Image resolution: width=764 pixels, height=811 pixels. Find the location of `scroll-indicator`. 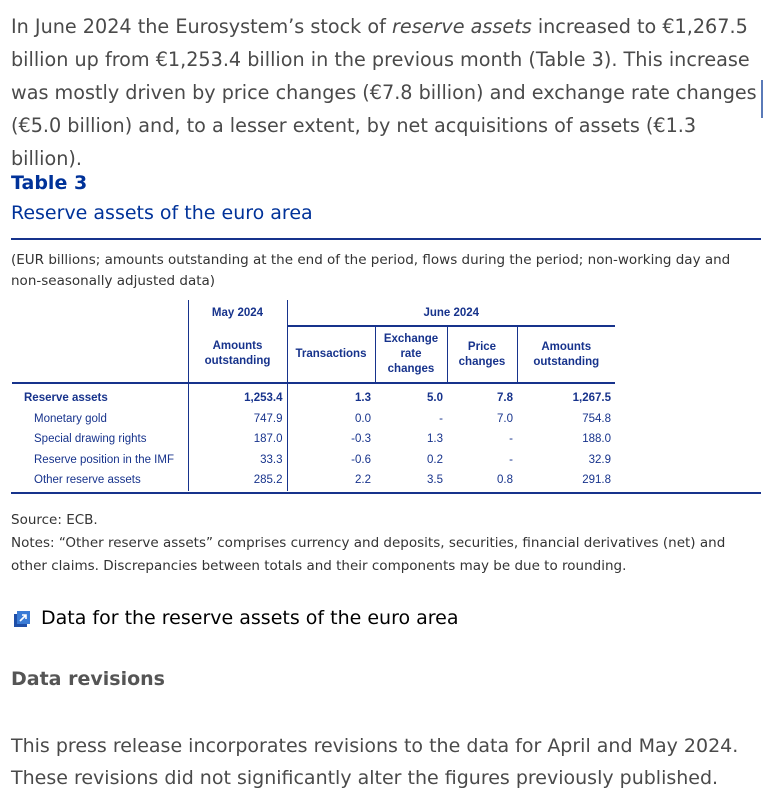

scroll-indicator is located at coordinates (762, 99).